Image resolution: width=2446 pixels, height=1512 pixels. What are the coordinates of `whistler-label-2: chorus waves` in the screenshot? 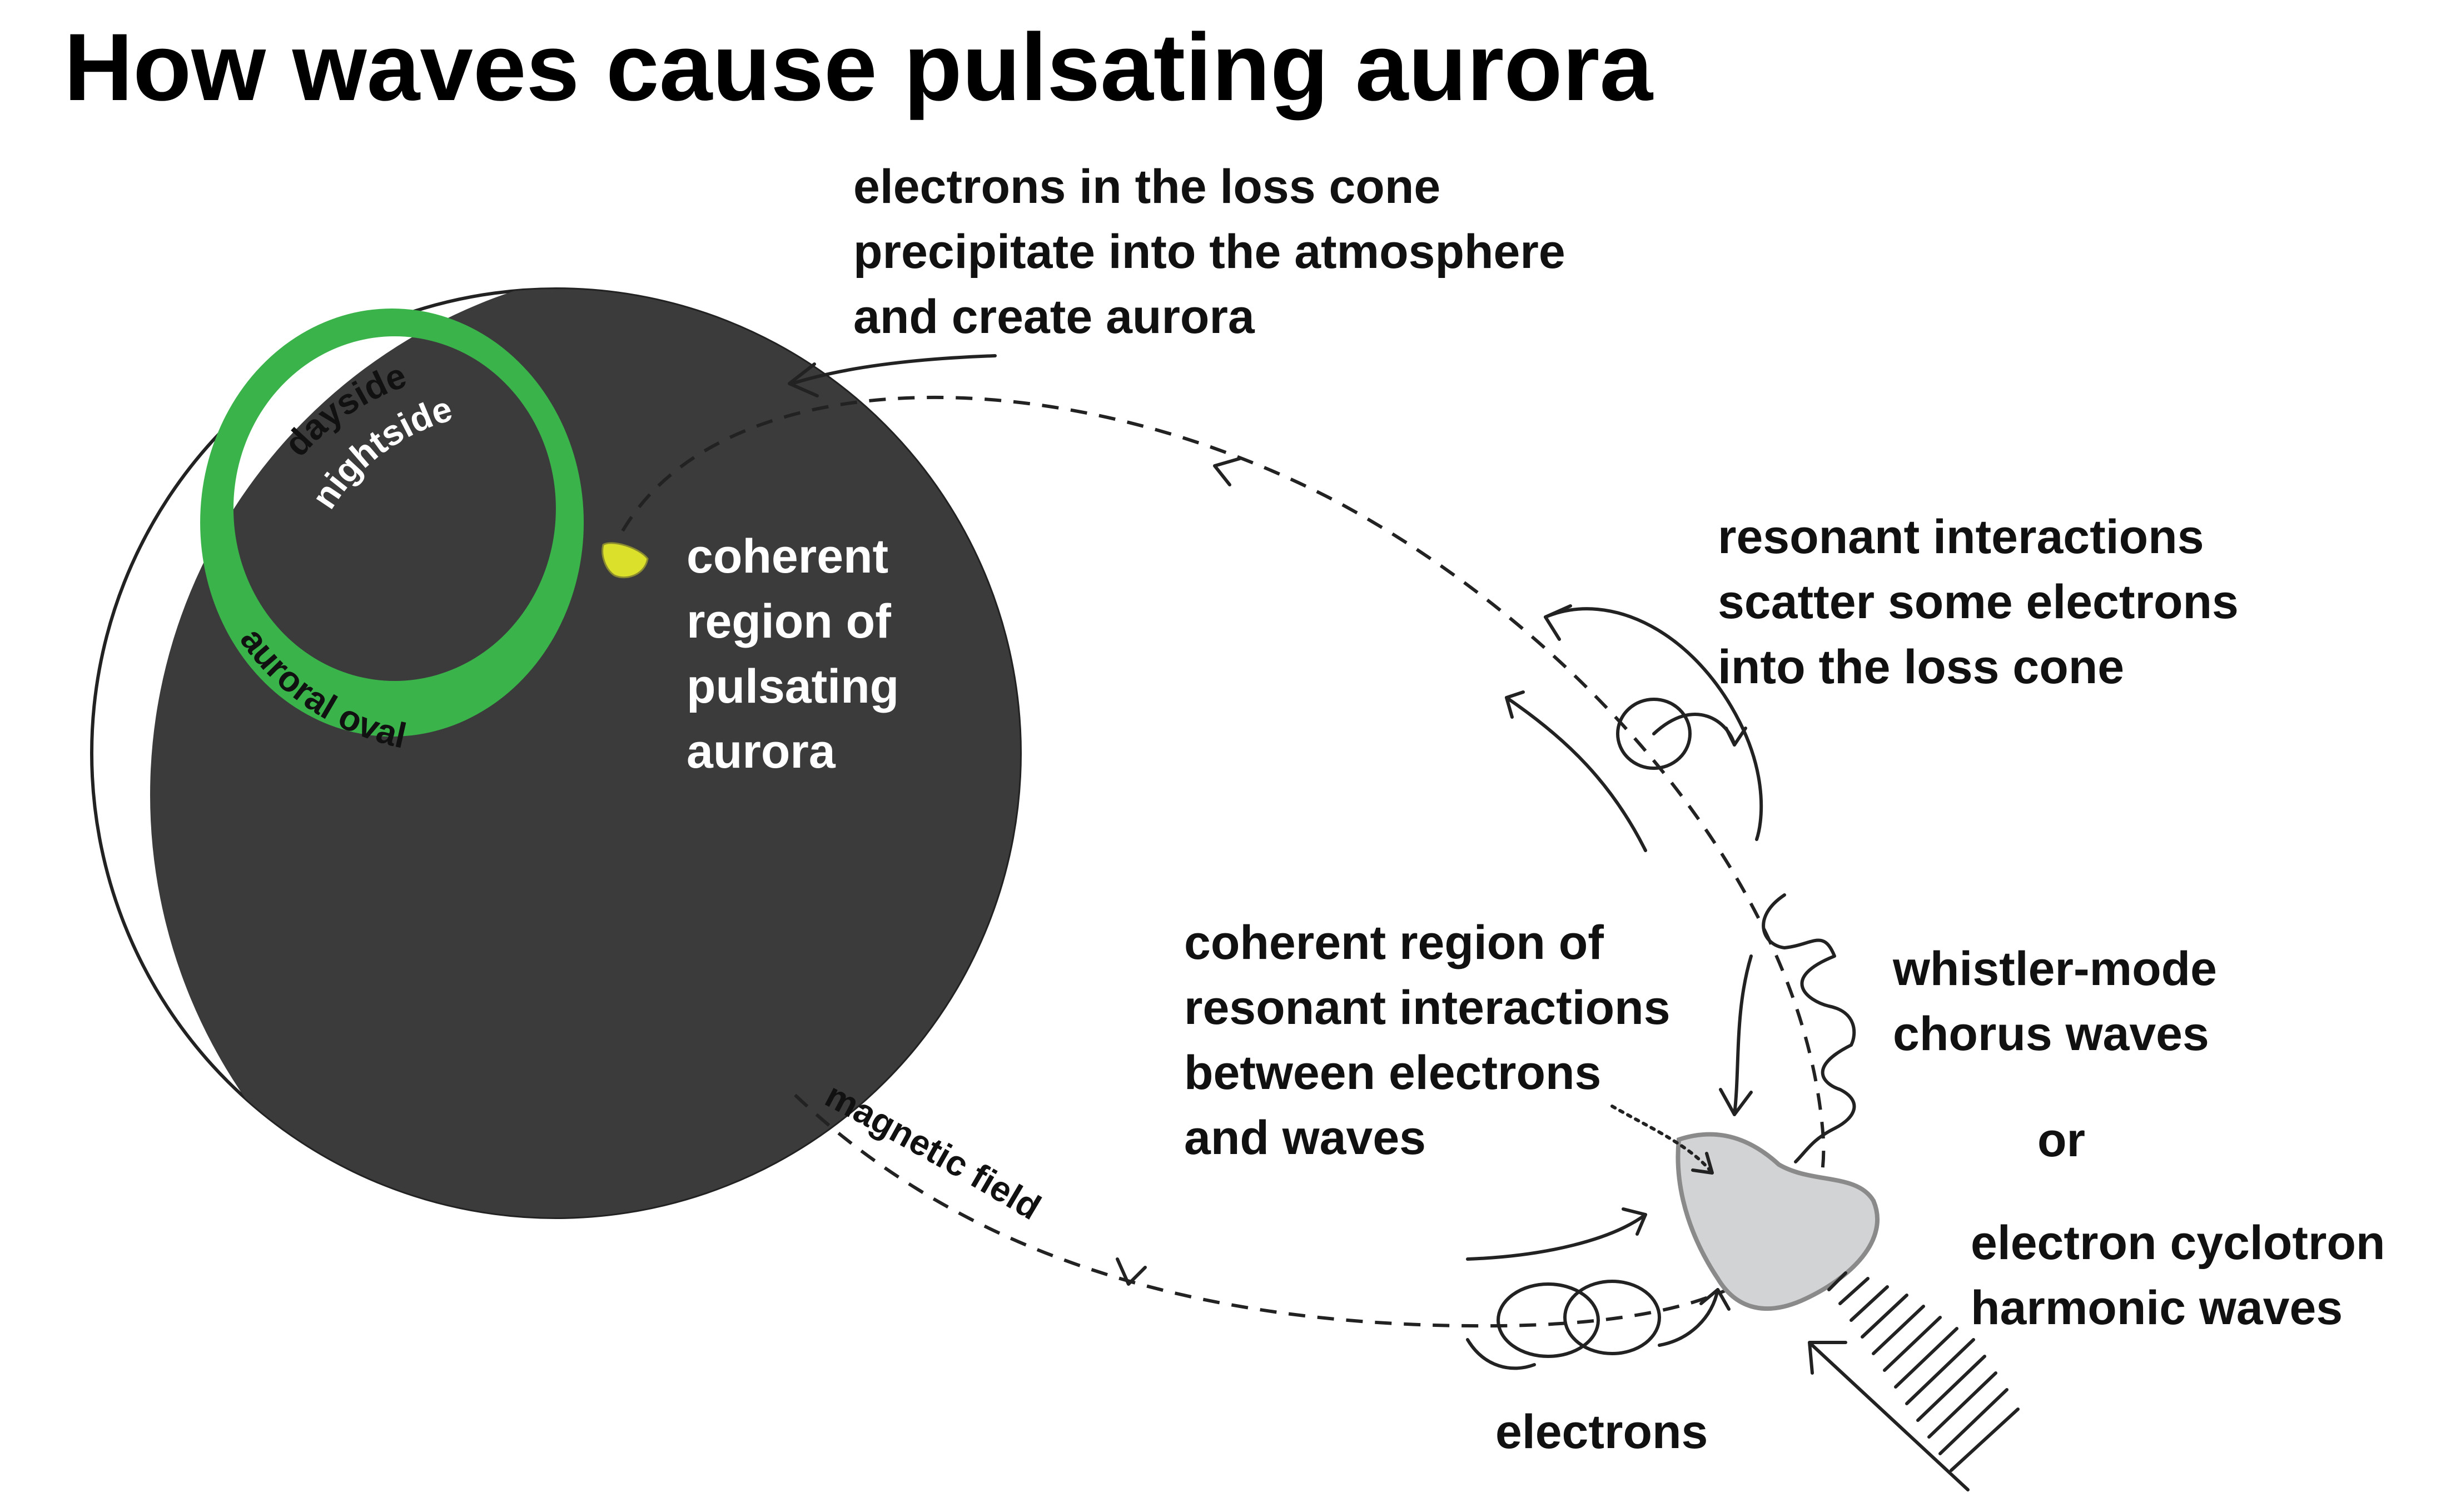 It's located at (2051, 1034).